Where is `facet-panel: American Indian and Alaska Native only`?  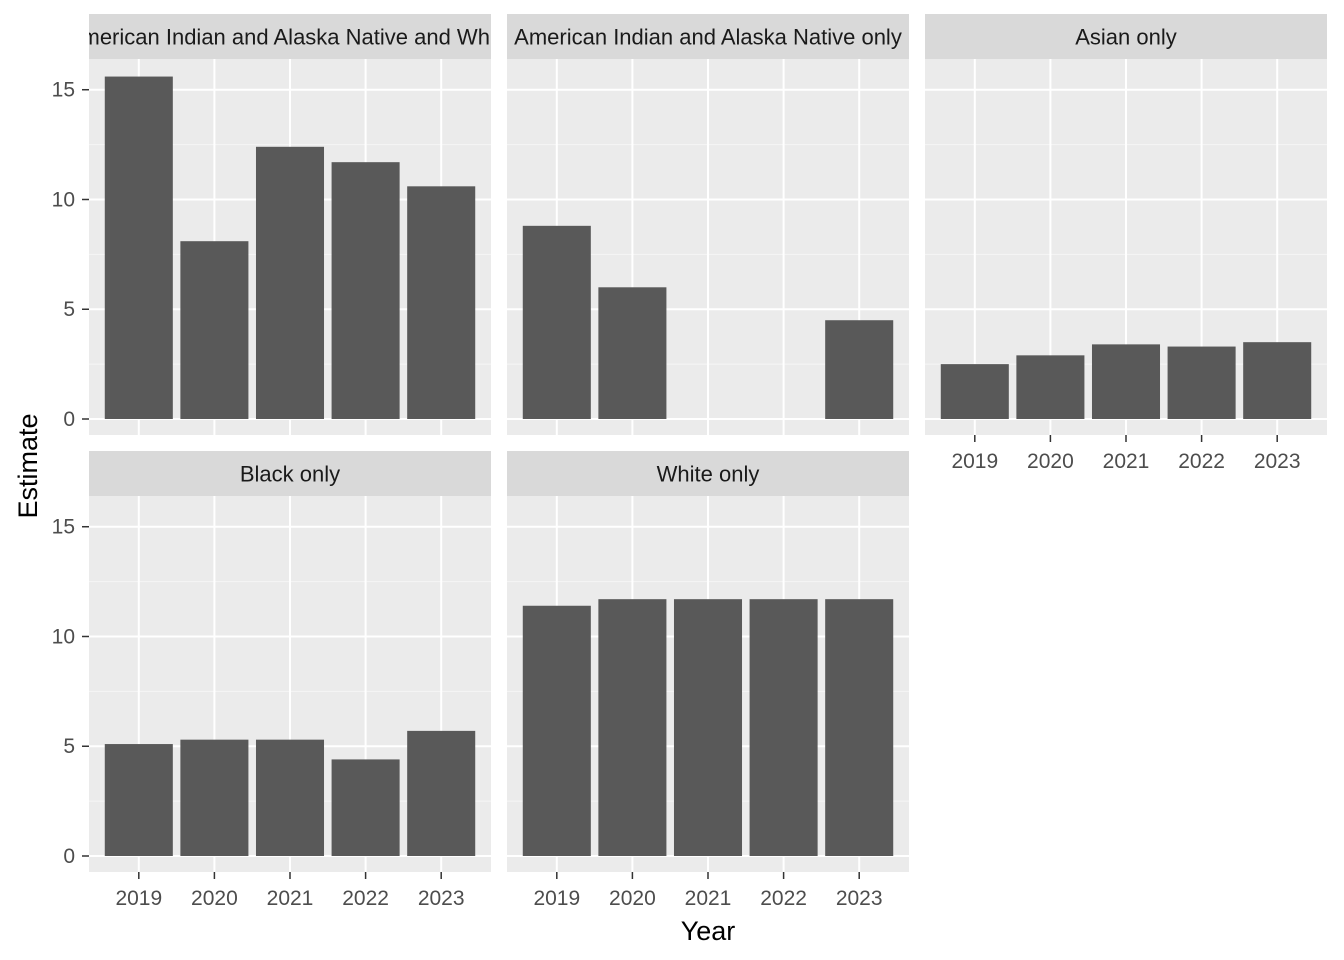
facet-panel: American Indian and Alaska Native only is located at coordinates (708, 224).